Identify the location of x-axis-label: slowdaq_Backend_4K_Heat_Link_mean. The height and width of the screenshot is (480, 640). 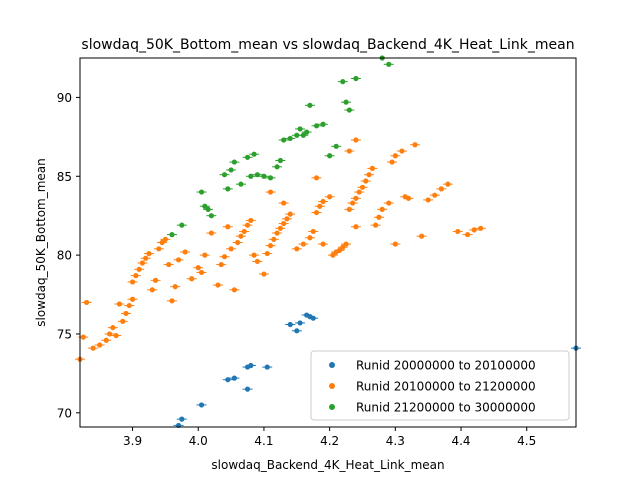
(327, 465).